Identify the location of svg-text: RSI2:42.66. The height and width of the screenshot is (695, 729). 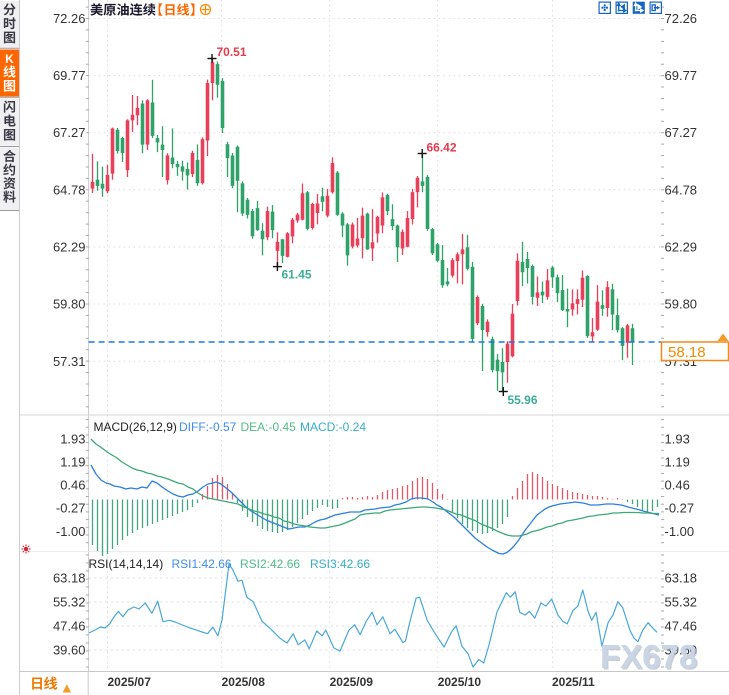
(270, 564).